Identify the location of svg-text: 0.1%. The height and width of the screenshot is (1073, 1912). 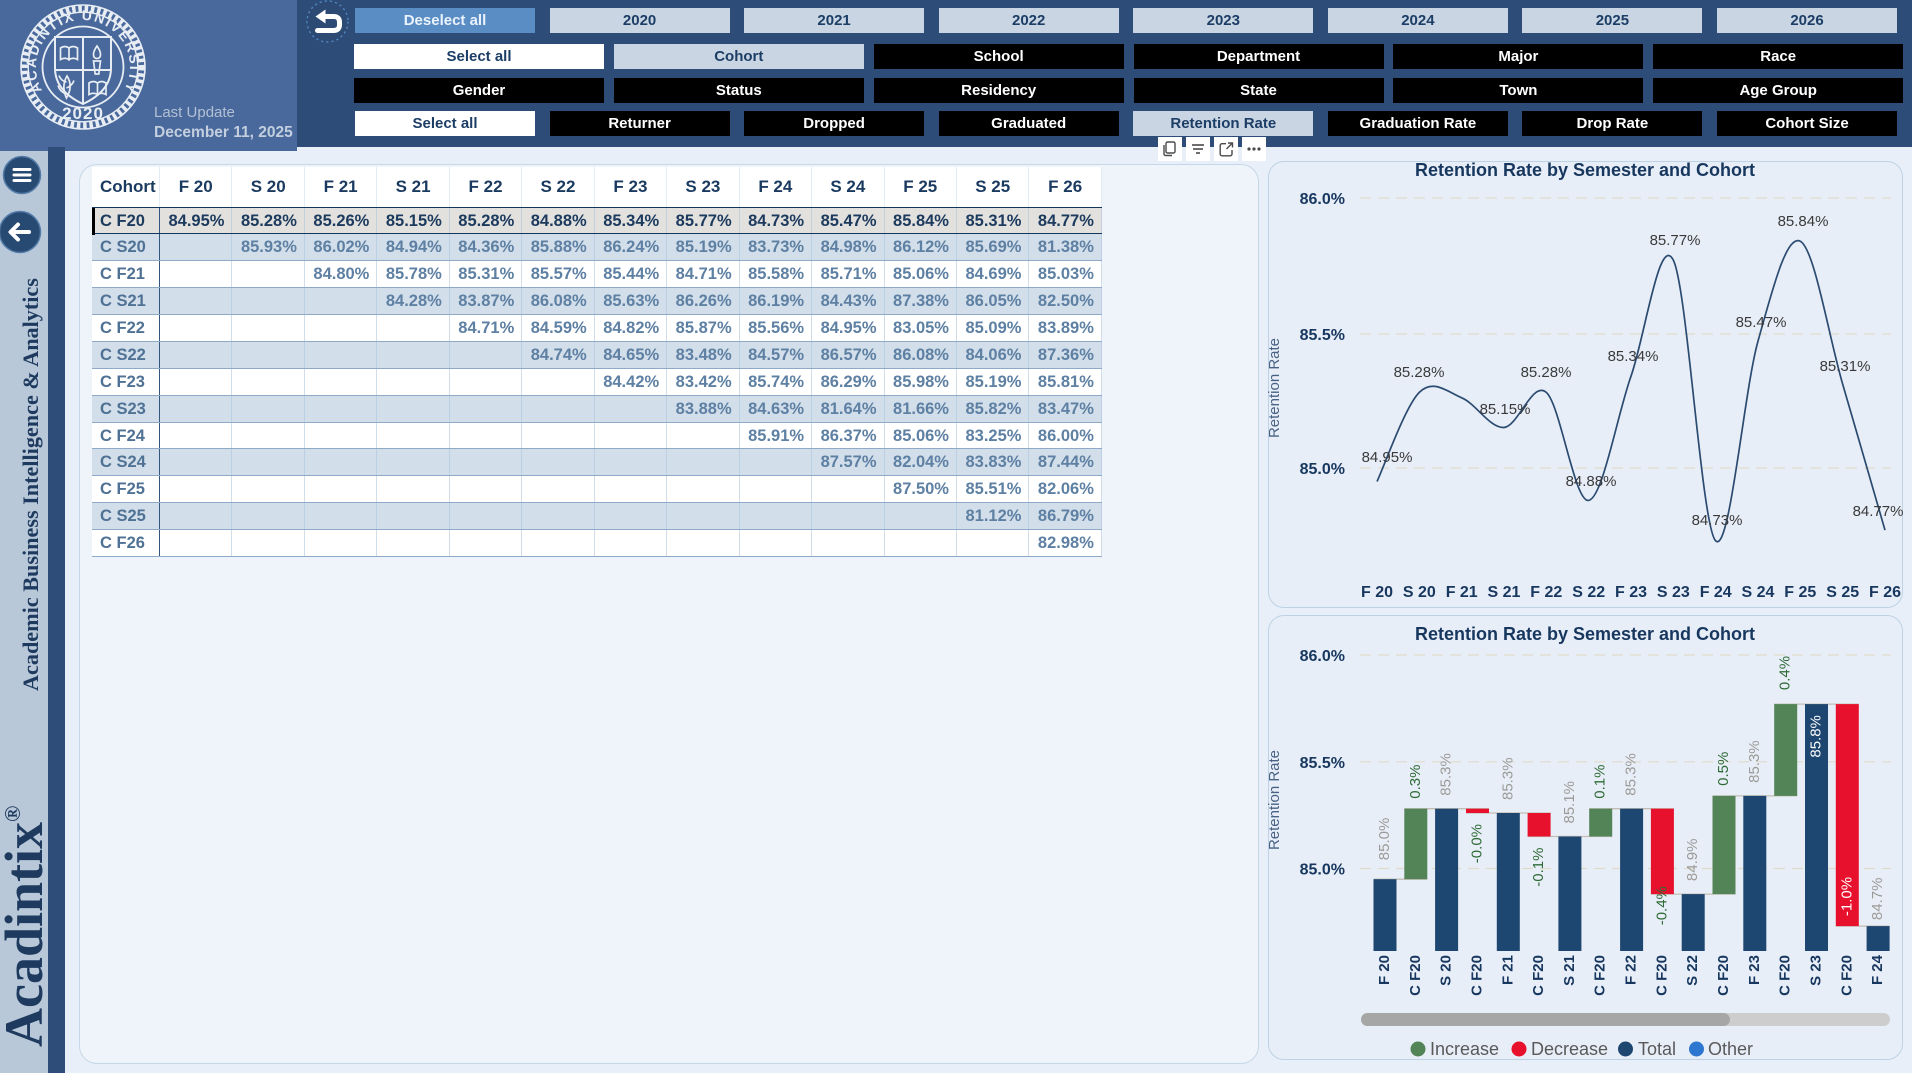
(1600, 781).